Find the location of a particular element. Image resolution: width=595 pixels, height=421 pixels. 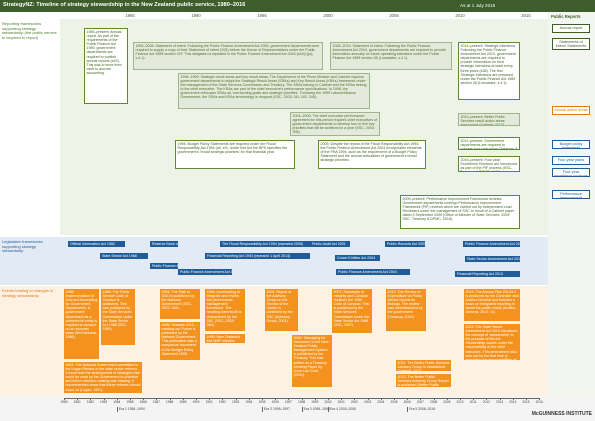

axis-year: 2010 is located at coordinates (460, 402).